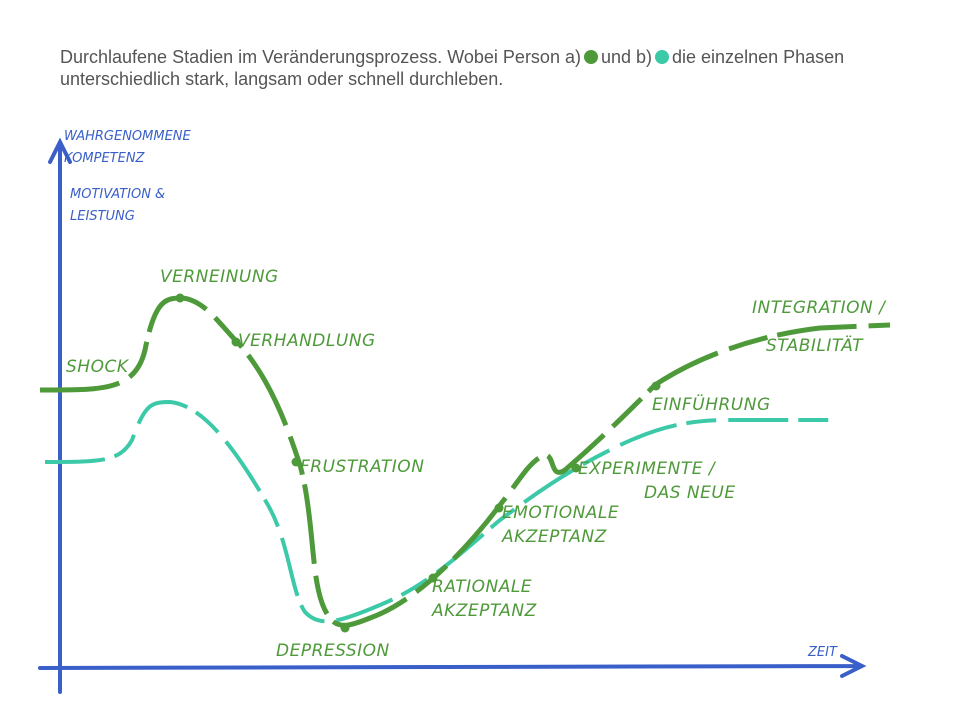 This screenshot has height=720, width=960. I want to click on y-axis, so click(60, 415).